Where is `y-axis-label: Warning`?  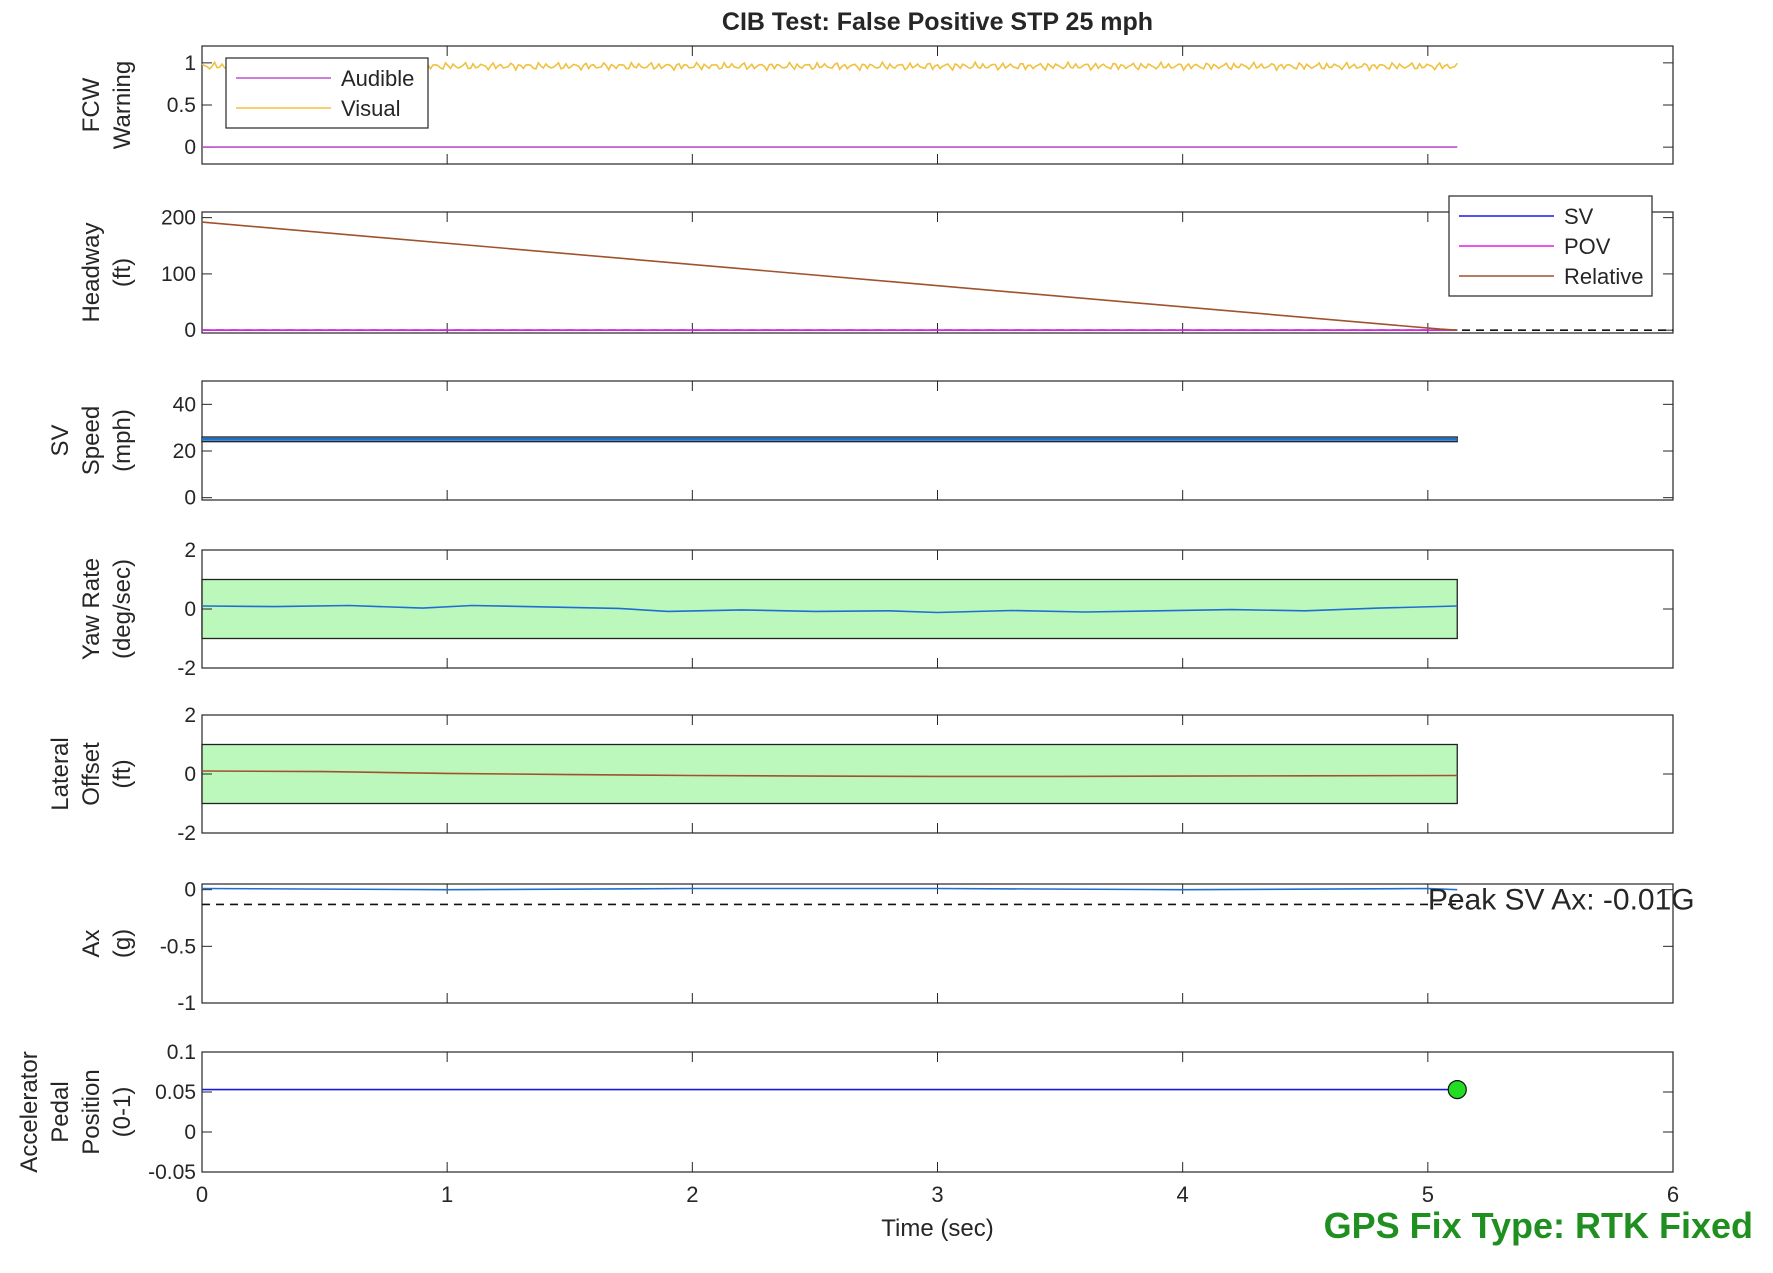 y-axis-label: Warning is located at coordinates (122, 105).